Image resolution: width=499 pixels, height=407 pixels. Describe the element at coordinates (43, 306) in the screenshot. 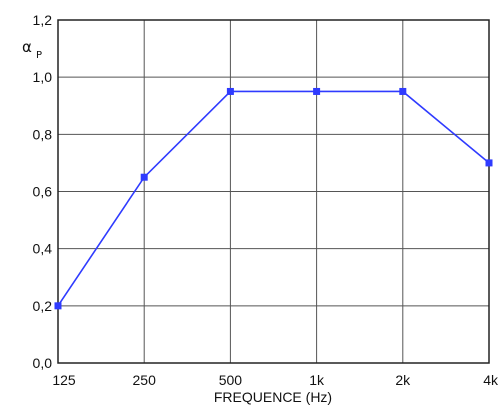

I see `y-tick-label: 0,2` at that location.